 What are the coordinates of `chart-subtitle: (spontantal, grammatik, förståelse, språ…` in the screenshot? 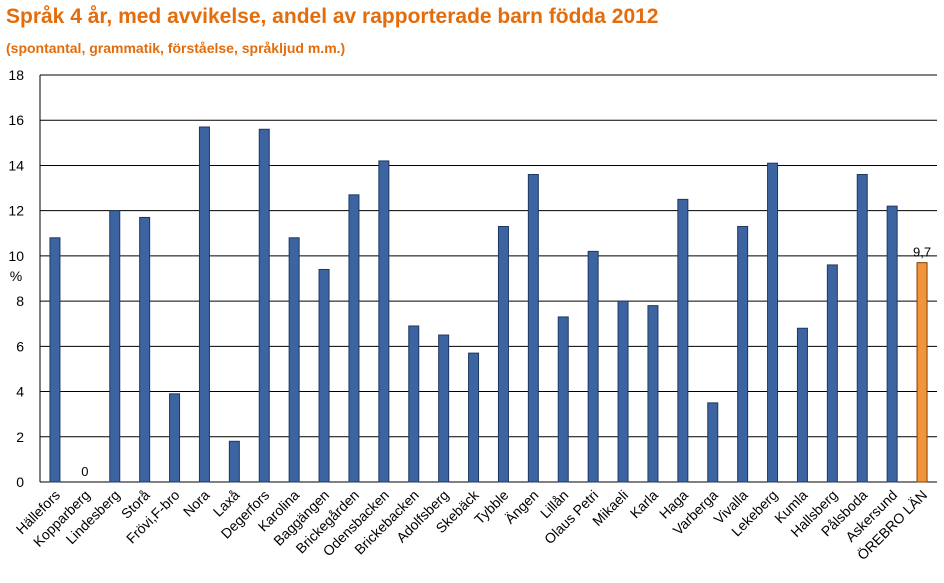 It's located at (176, 48).